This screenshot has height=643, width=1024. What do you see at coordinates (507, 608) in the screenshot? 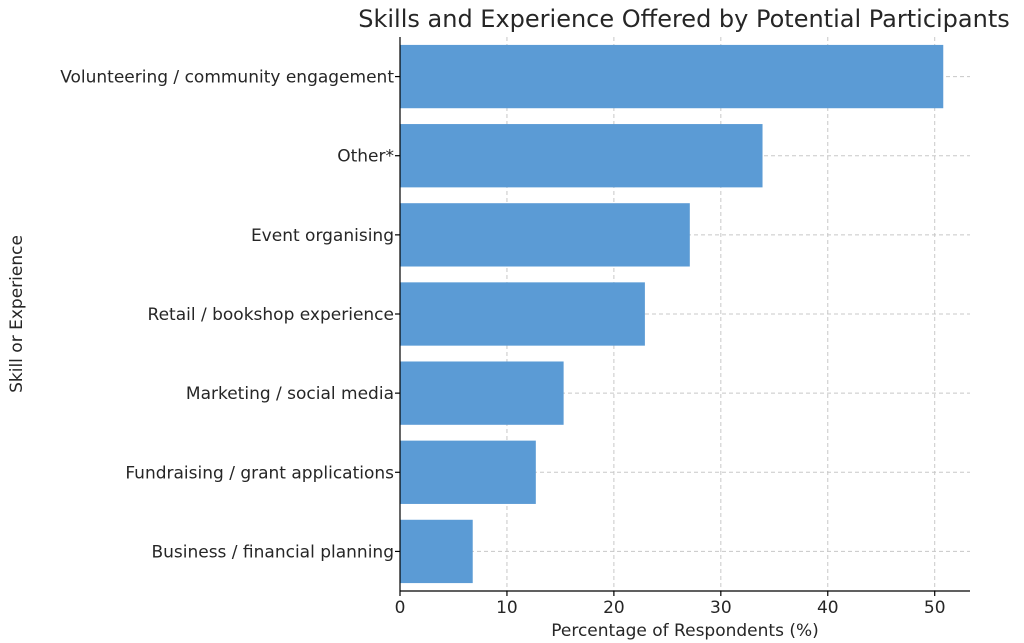
I see `x-tick-label: 10` at bounding box center [507, 608].